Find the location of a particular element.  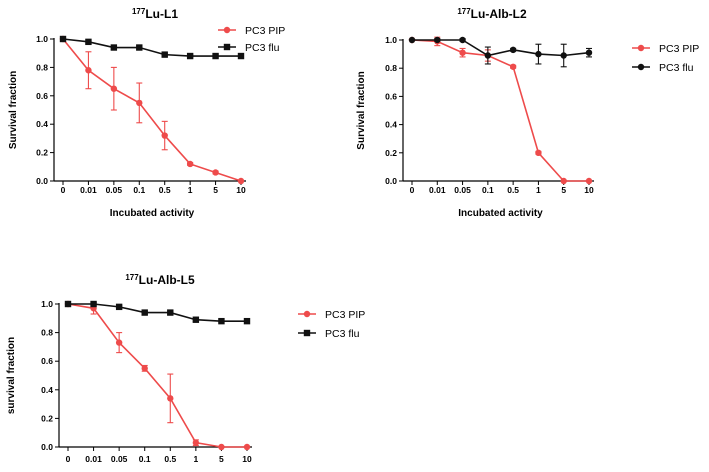

chart-title: 177Lu-L1 is located at coordinates (155, 14).